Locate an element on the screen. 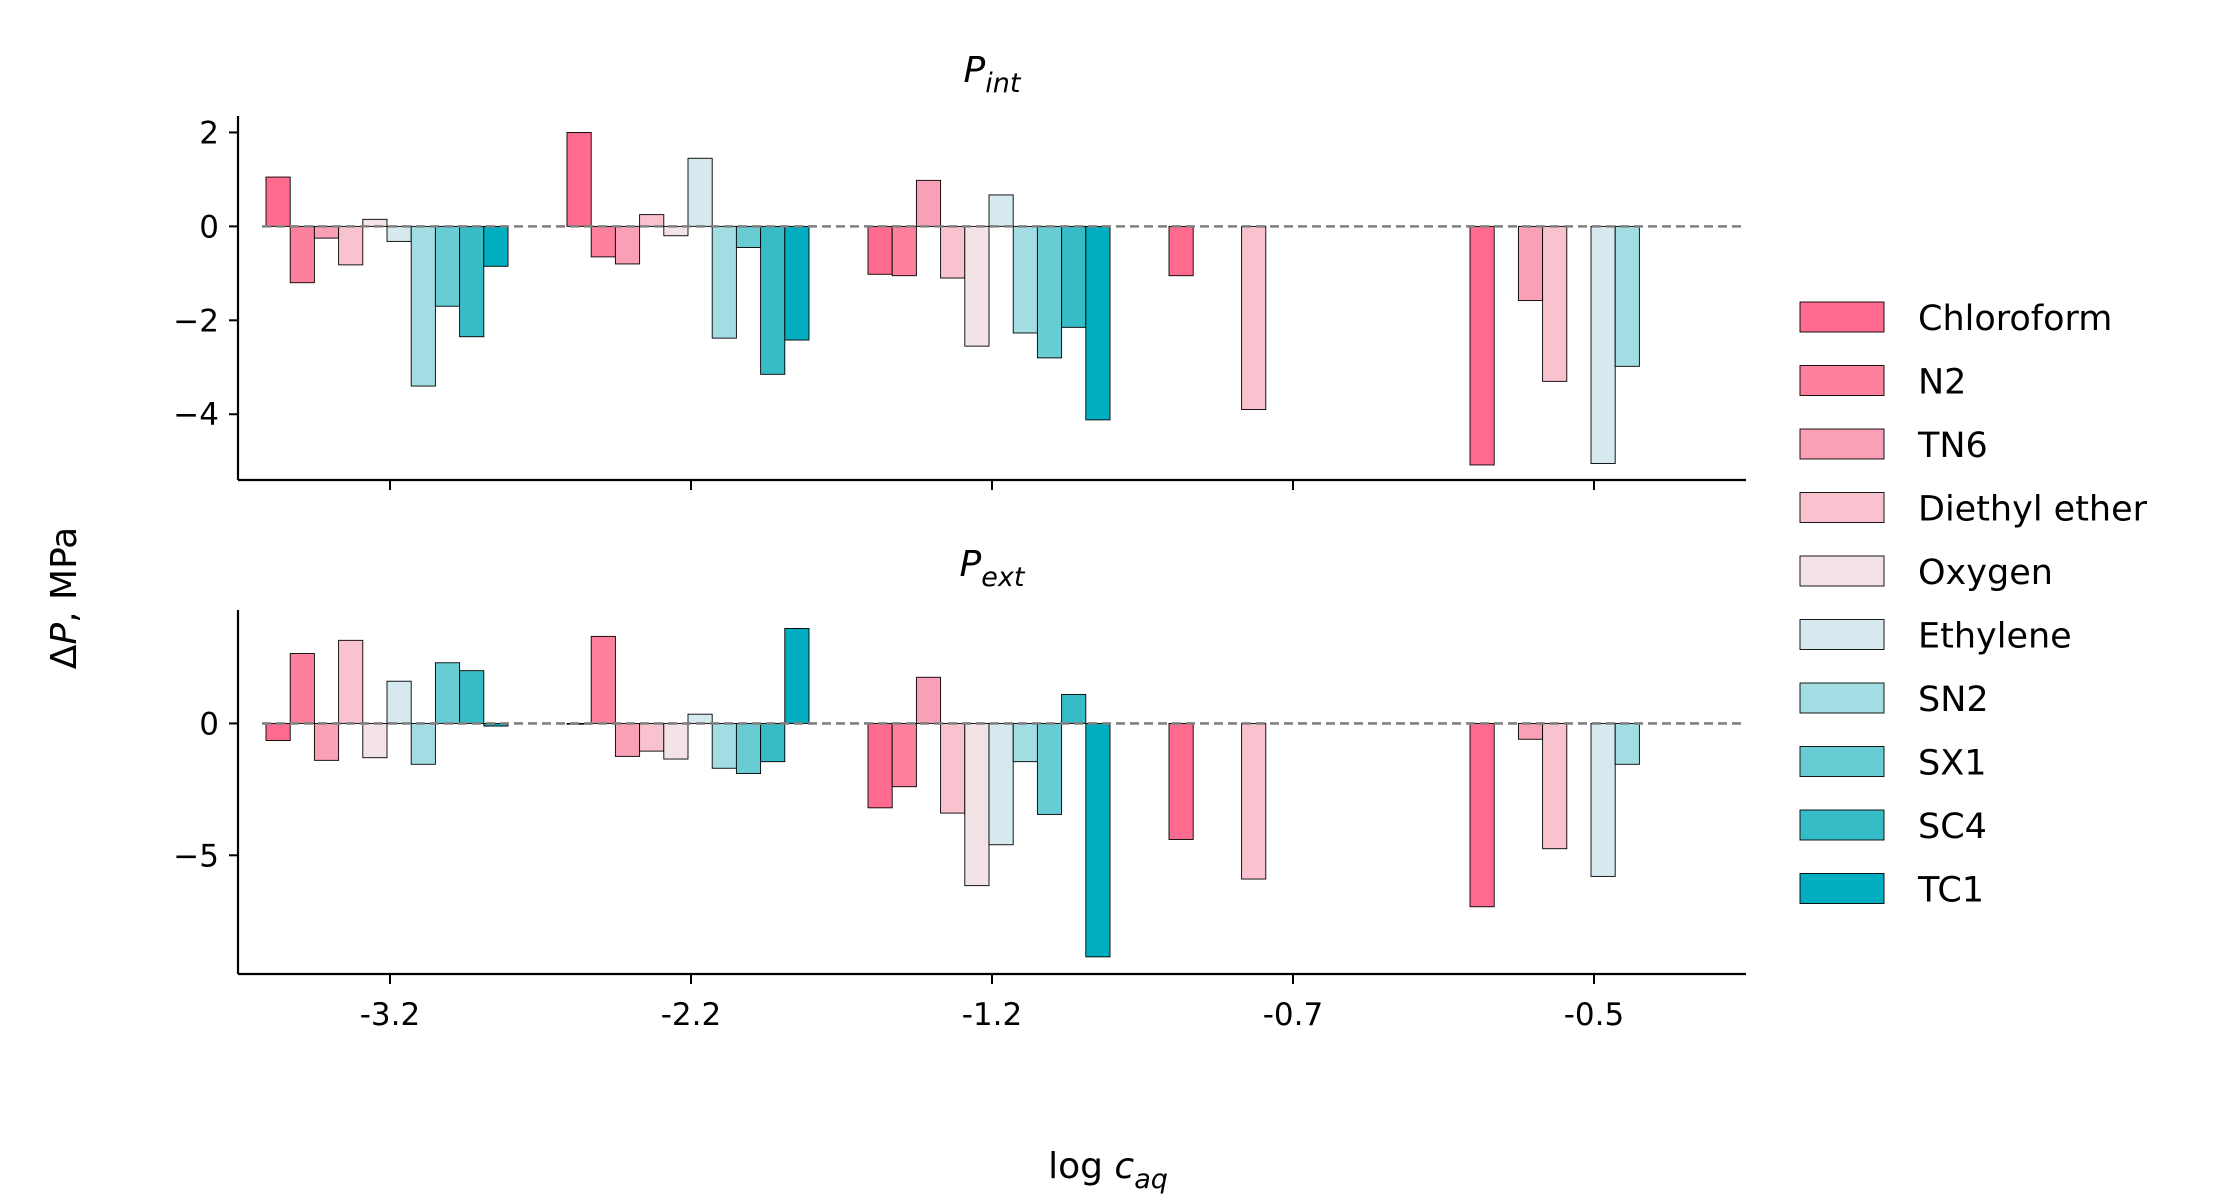 This screenshot has width=2222, height=1204. y-tick-label: 2 is located at coordinates (209, 133).